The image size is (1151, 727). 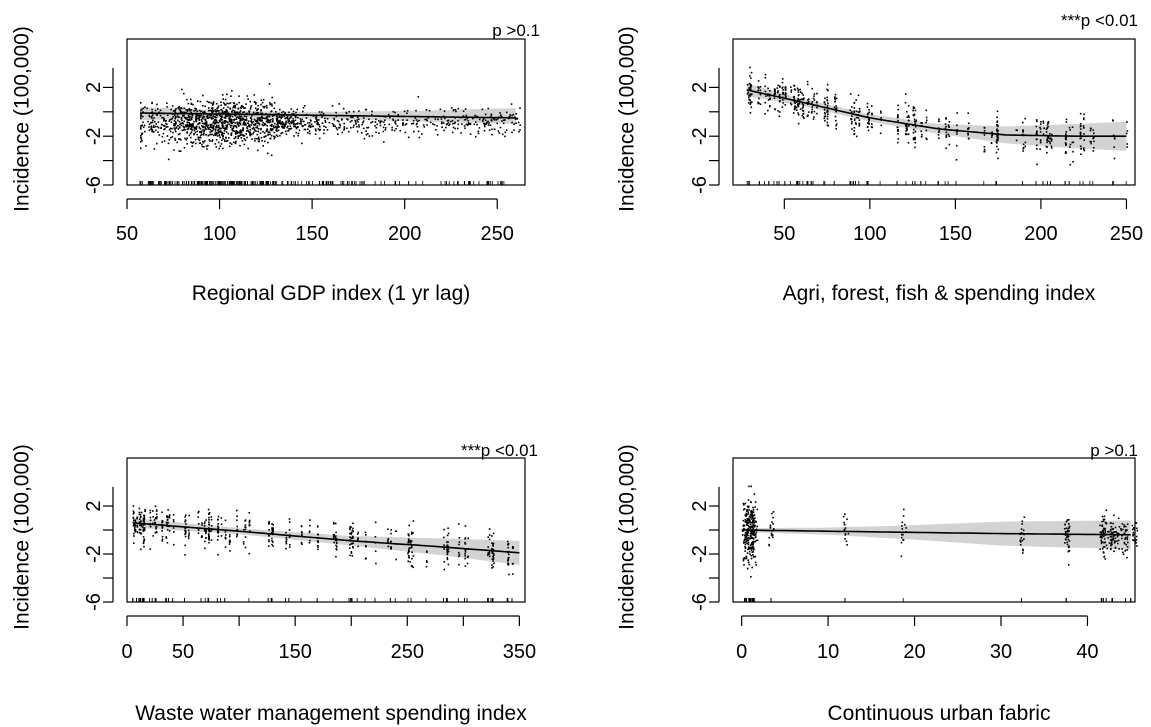 What do you see at coordinates (627, 537) in the screenshot?
I see `y-axis-label: Incidence (100,000)` at bounding box center [627, 537].